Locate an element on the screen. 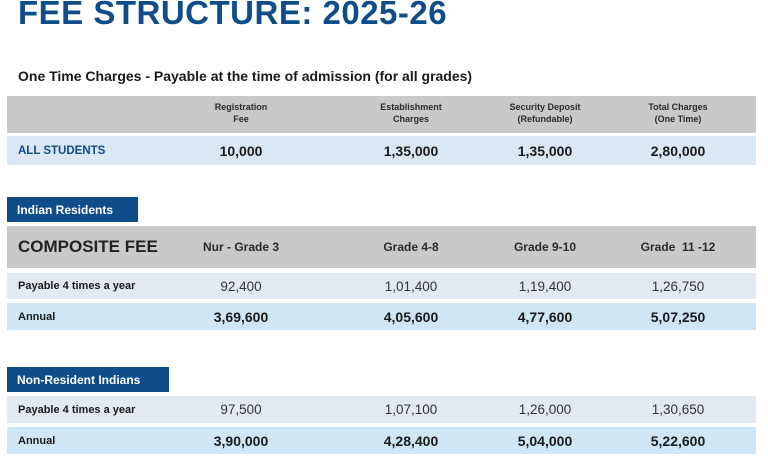 Image resolution: width=768 pixels, height=459 pixels. table-cell: 2,80,000 is located at coordinates (678, 150).